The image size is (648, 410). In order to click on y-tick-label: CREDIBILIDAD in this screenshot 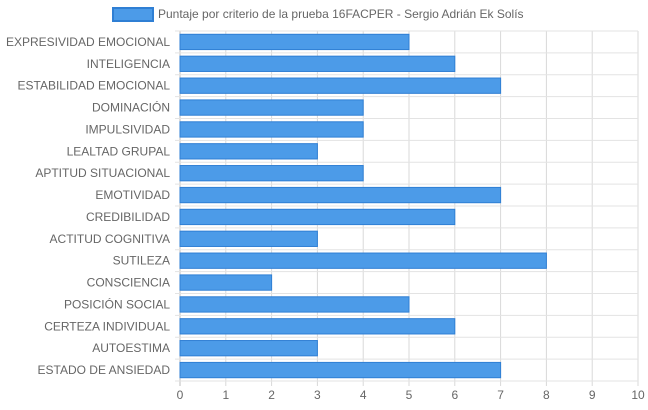, I will do `click(128, 217)`.